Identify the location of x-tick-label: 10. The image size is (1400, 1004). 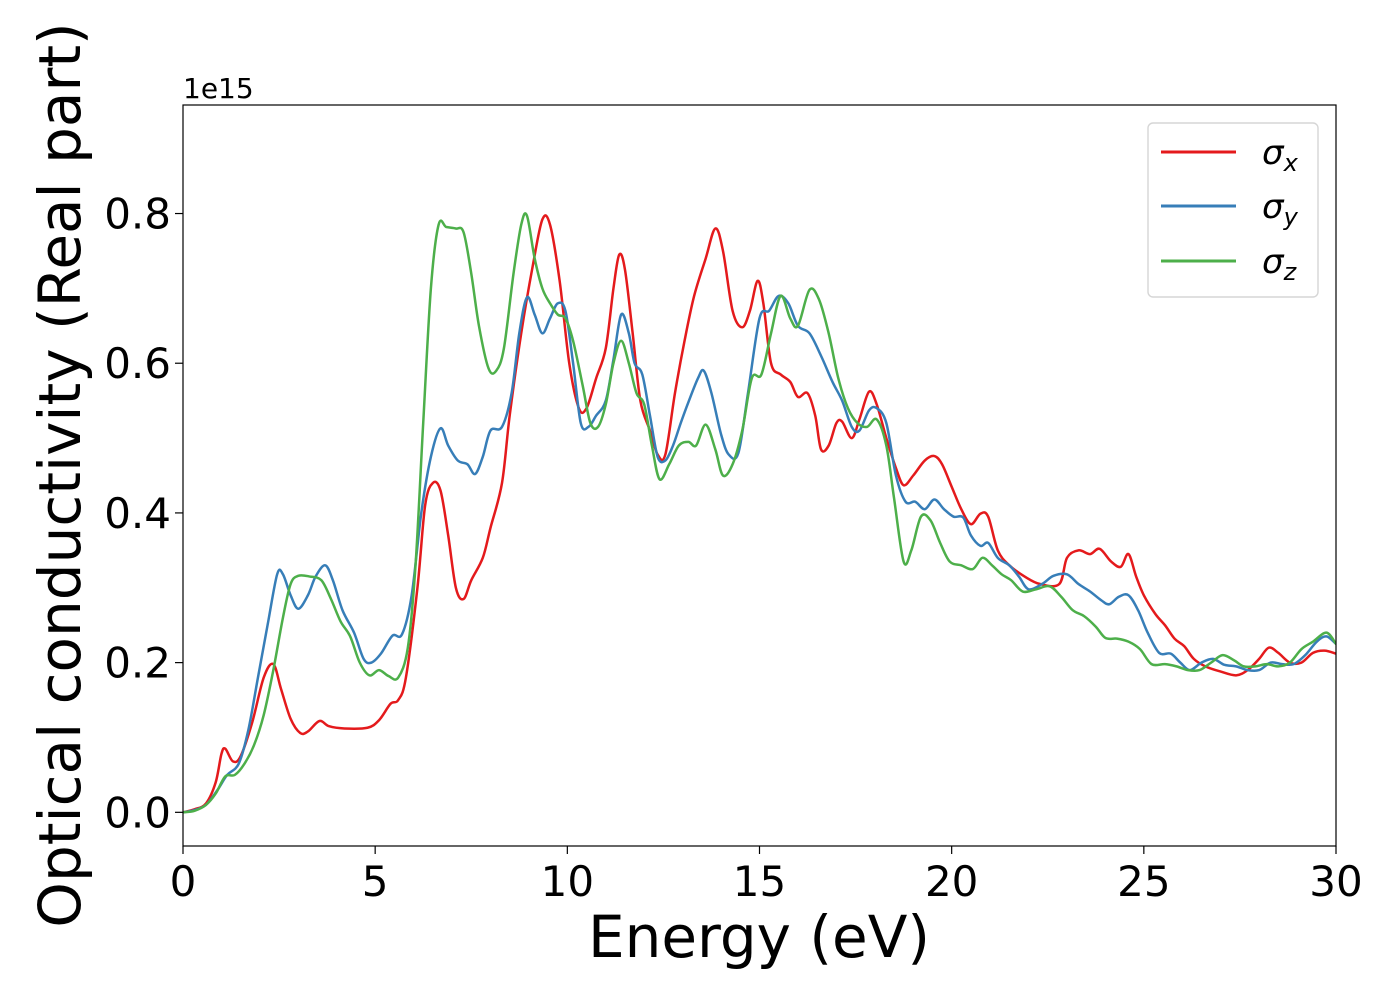
(567, 881).